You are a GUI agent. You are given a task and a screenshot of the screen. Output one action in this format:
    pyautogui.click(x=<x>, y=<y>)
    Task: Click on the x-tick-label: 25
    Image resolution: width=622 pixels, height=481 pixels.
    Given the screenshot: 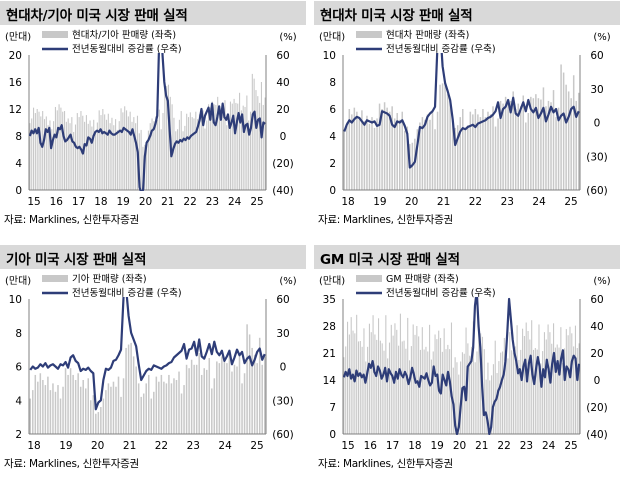 What is the action you would take?
    pyautogui.click(x=570, y=202)
    